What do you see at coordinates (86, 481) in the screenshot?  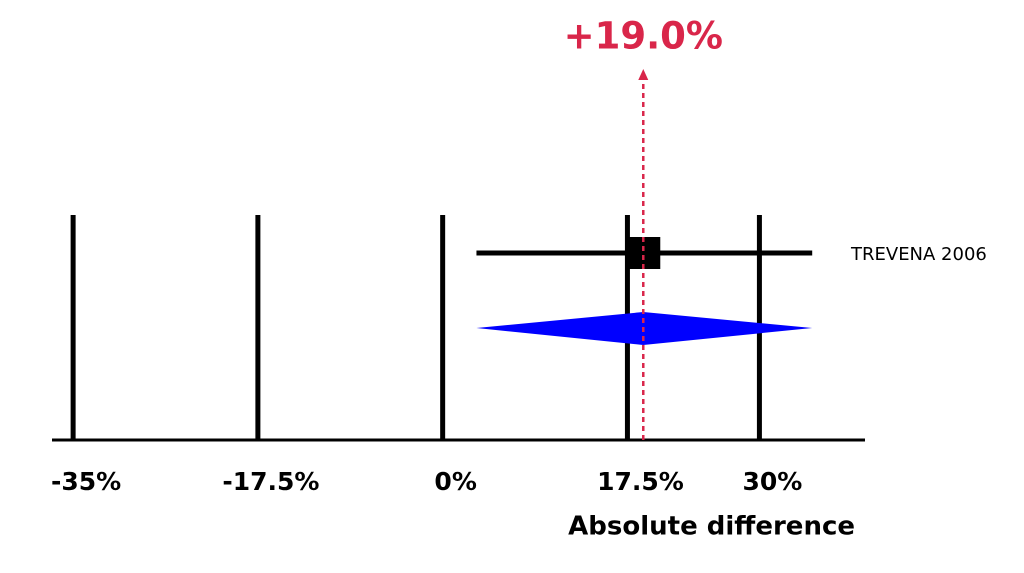 I see `x-tick-label: -35%` at bounding box center [86, 481].